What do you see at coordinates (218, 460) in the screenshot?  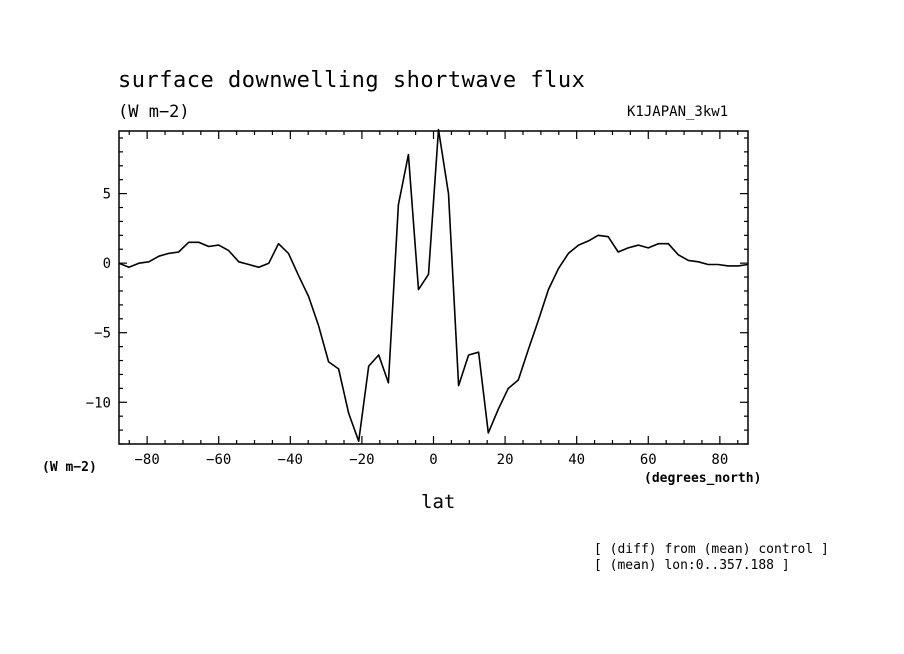 I see `x-tick-label: −60` at bounding box center [218, 460].